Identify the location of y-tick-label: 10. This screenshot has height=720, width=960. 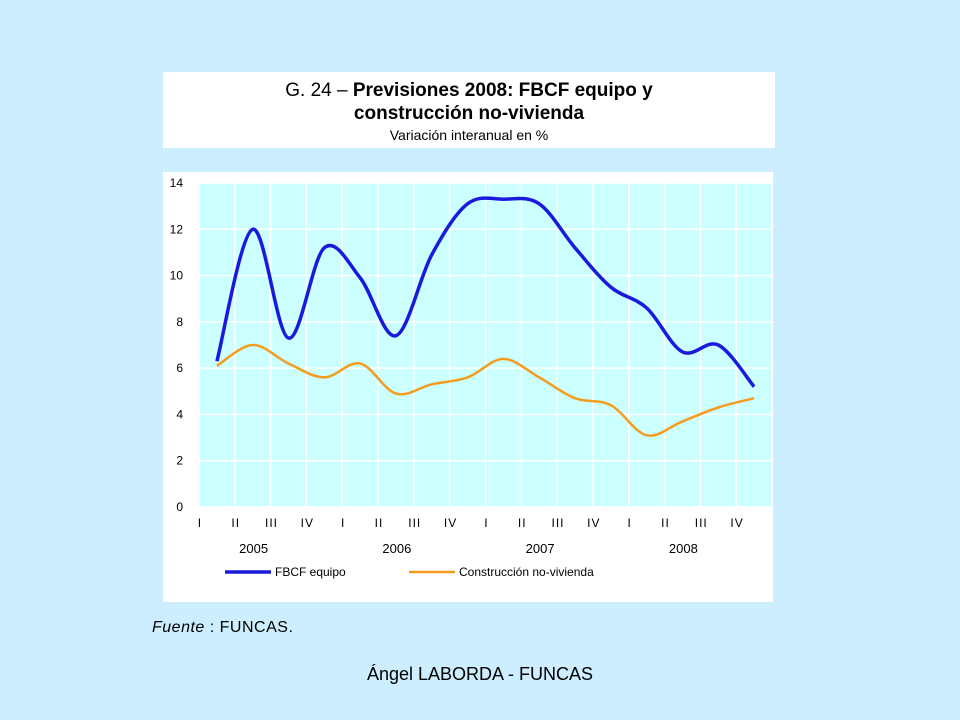
(177, 276).